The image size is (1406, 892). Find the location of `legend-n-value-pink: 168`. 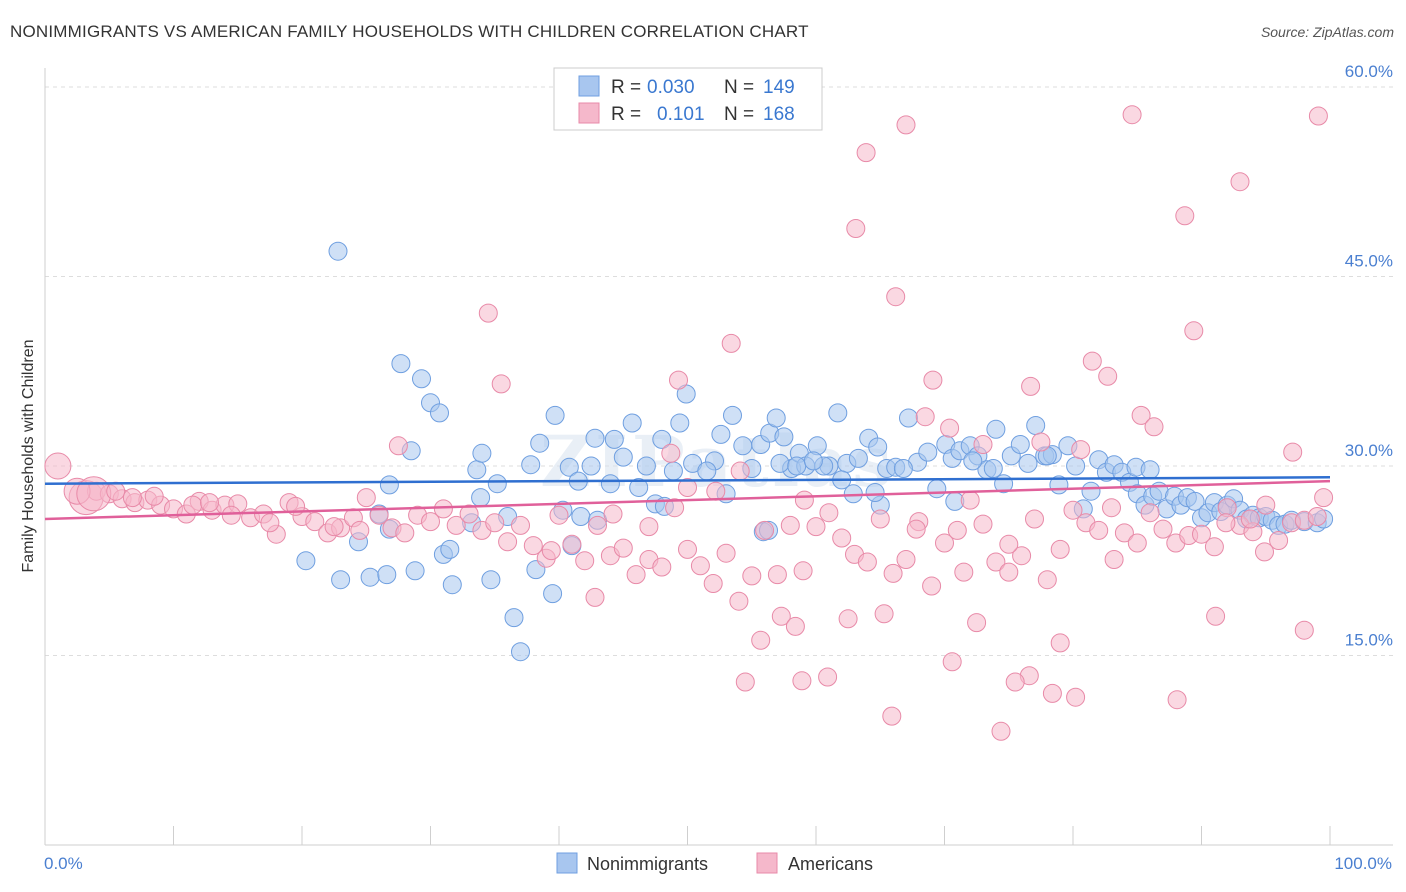

legend-n-value-pink: 168 is located at coordinates (779, 114).